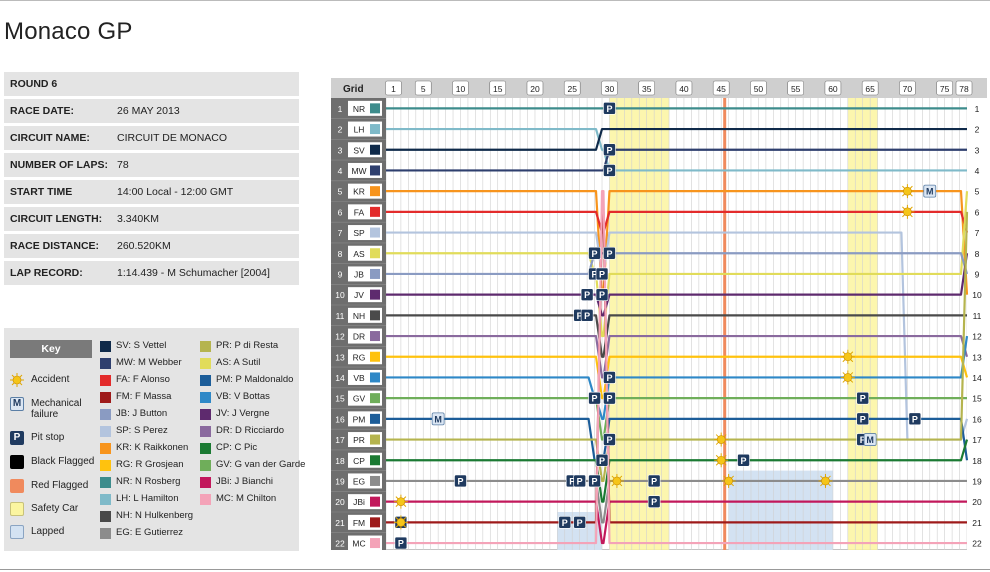 The width and height of the screenshot is (990, 572). What do you see at coordinates (261, 464) in the screenshot?
I see `driver-key-label: GV: G van der Garde` at bounding box center [261, 464].